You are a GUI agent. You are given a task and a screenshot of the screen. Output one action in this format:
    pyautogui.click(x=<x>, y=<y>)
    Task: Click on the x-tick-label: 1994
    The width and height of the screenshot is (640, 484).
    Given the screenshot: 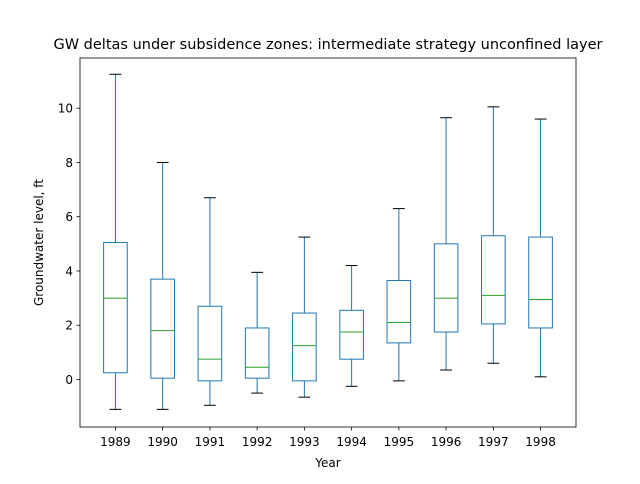 What is the action you would take?
    pyautogui.click(x=351, y=442)
    